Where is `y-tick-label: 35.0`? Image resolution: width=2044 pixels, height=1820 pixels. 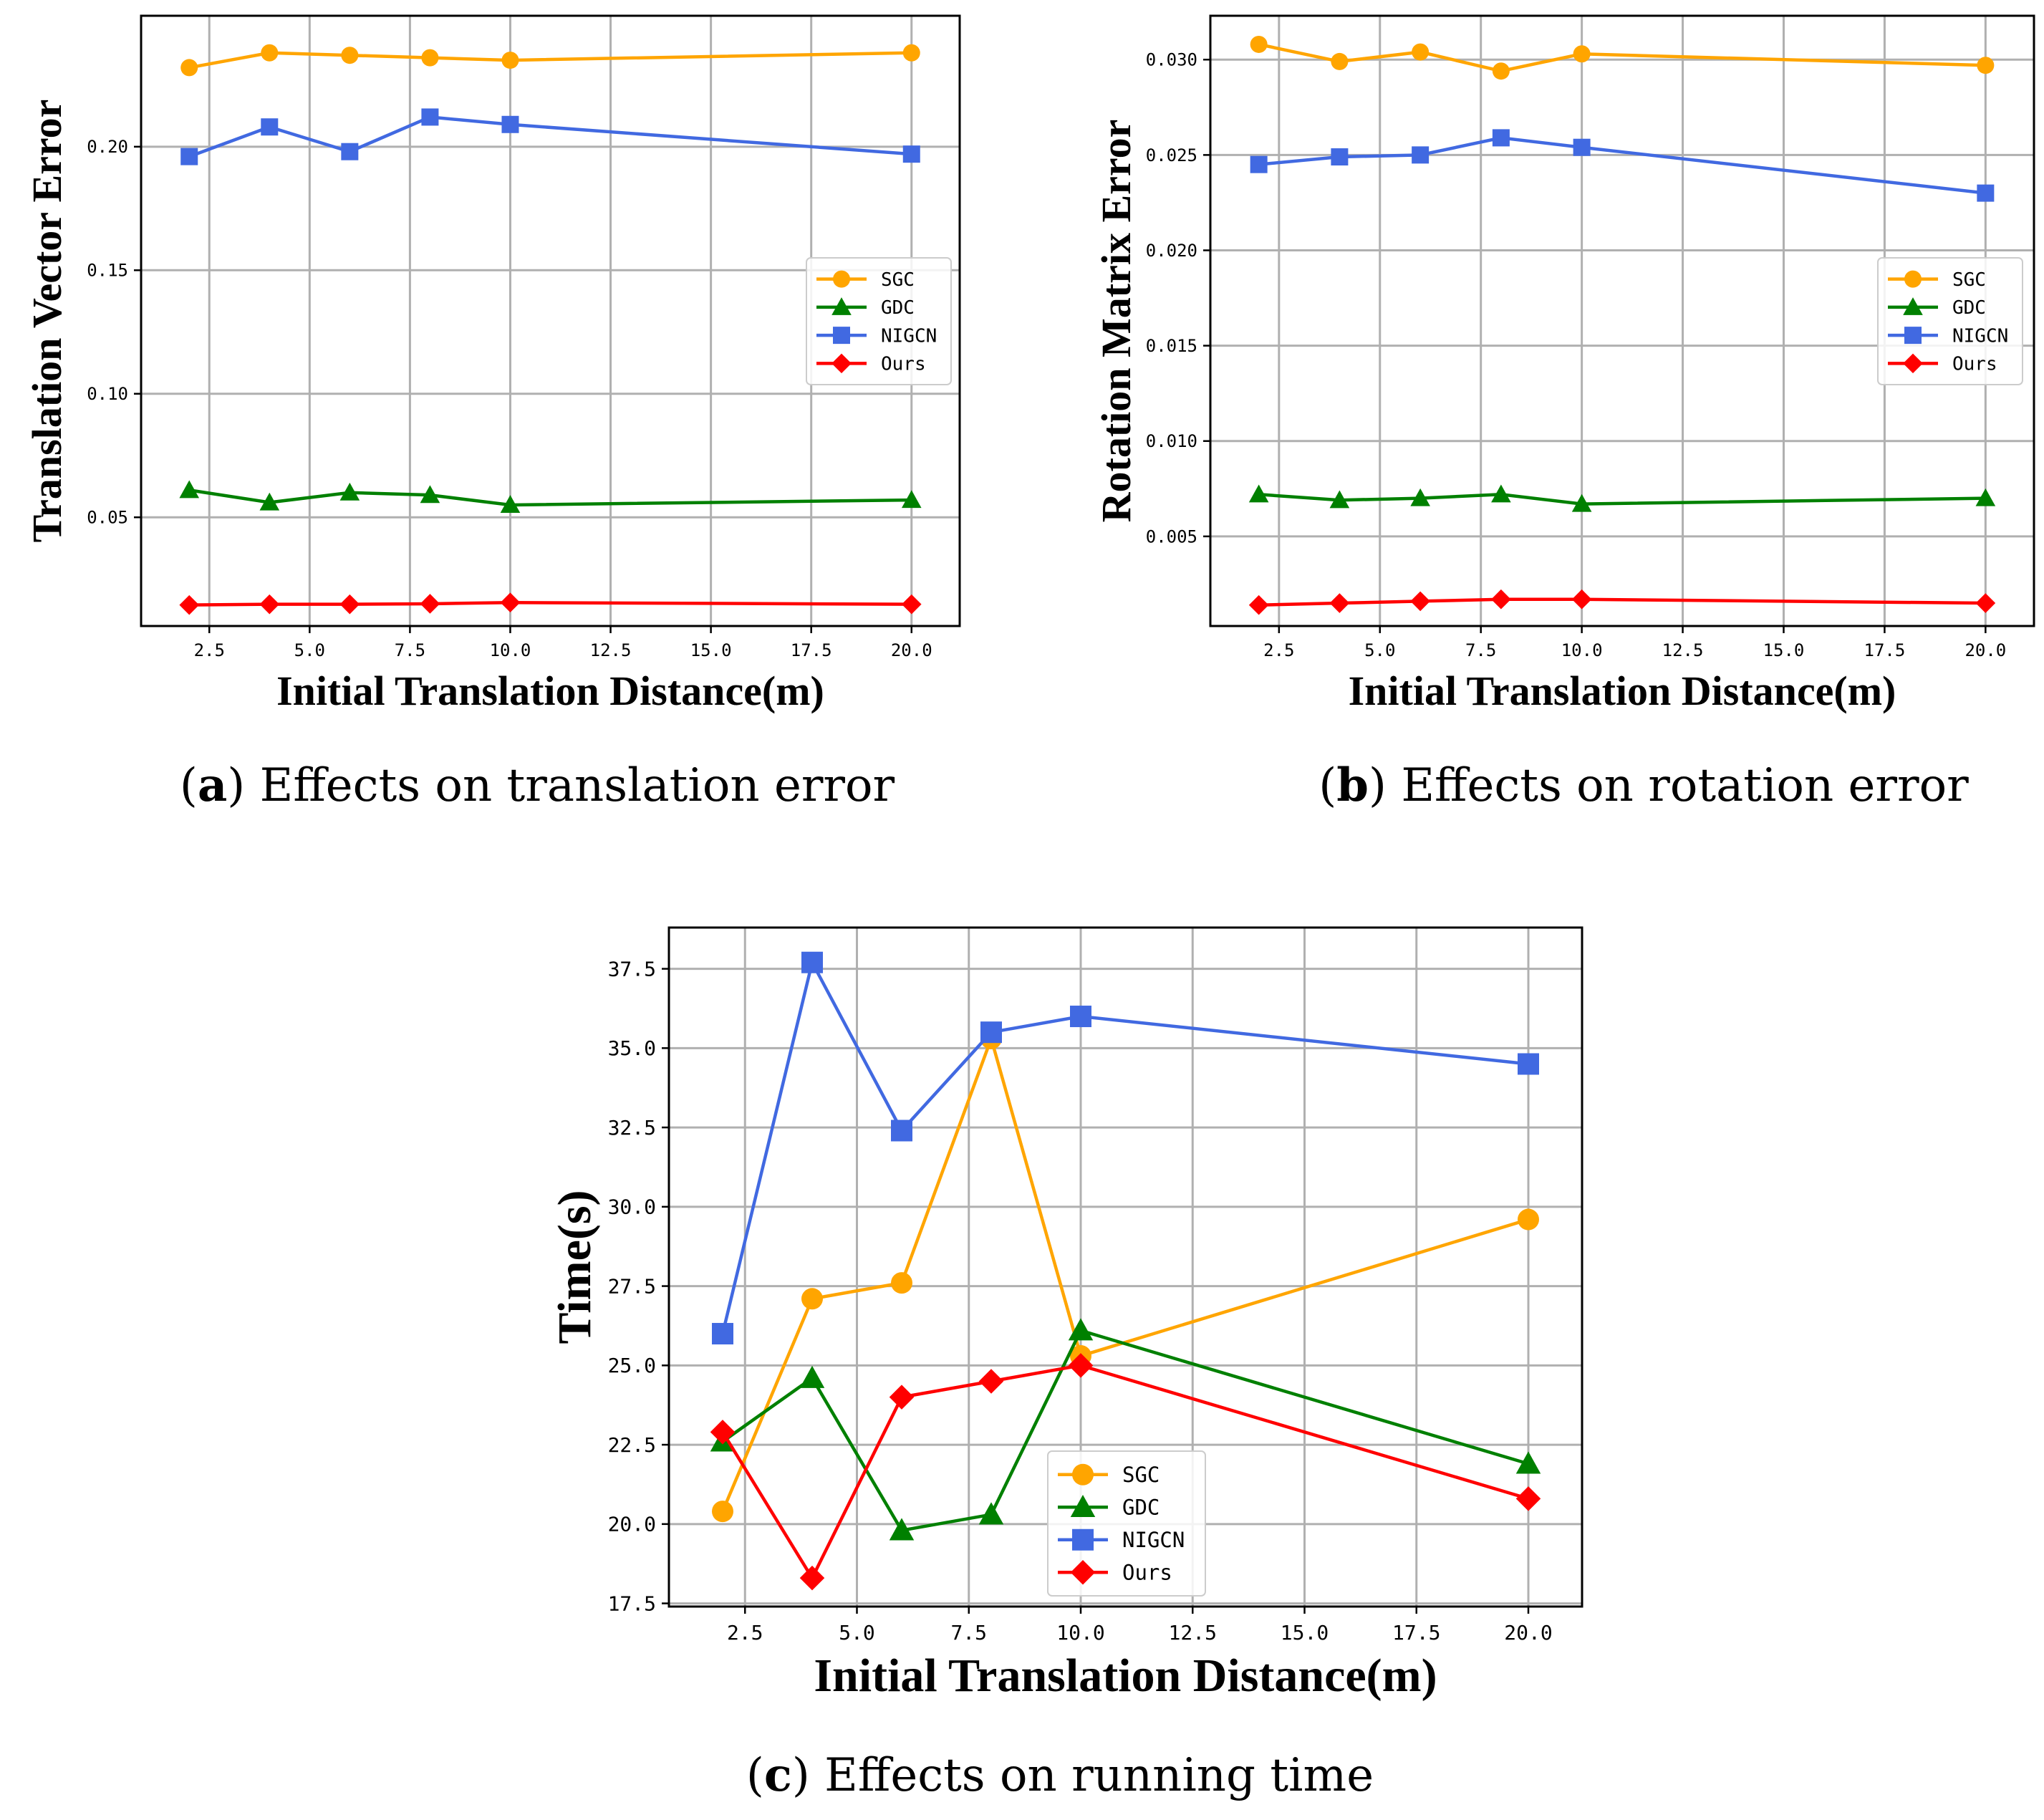
y-tick-label: 35.0 is located at coordinates (632, 1048).